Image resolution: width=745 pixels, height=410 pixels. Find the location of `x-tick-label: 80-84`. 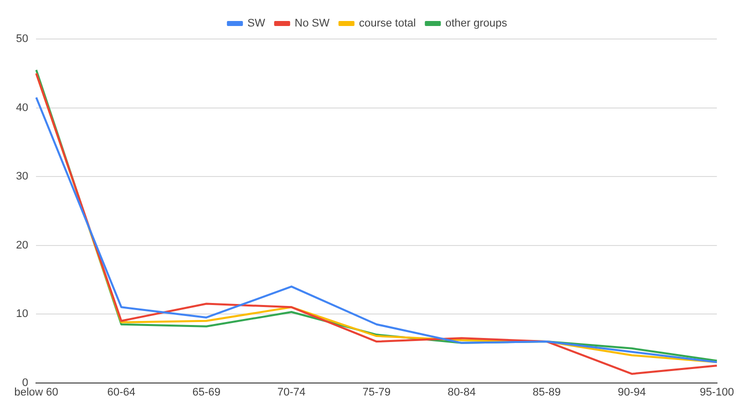

x-tick-label: 80-84 is located at coordinates (462, 392).